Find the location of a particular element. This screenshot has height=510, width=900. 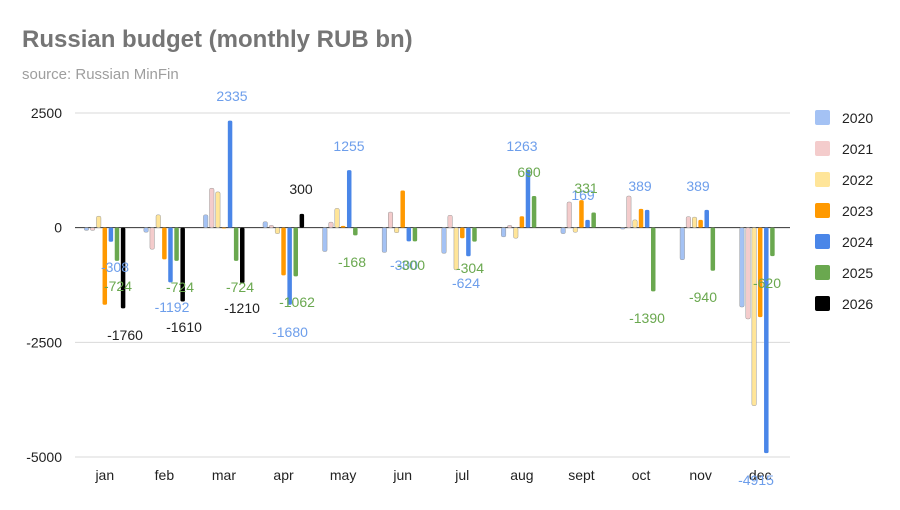

bar-2022-sept is located at coordinates (575, 230).